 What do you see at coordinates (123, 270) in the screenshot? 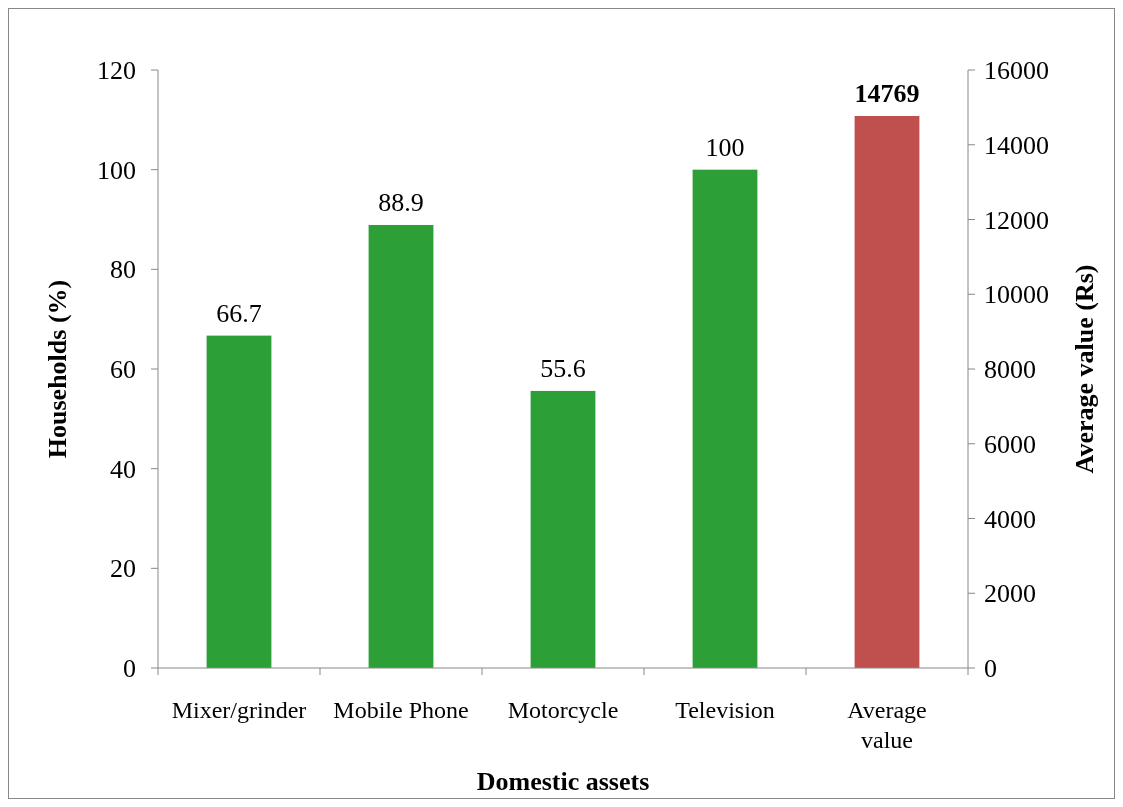
I see `y-tick-label: 80` at bounding box center [123, 270].